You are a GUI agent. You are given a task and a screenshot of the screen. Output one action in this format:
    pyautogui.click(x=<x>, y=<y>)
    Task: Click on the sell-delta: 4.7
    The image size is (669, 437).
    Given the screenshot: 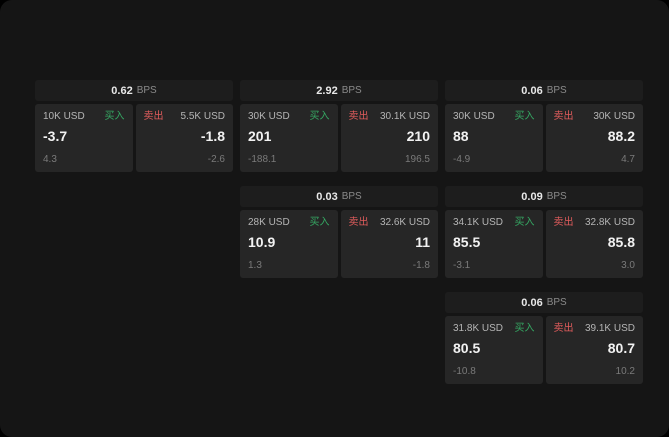 What is the action you would take?
    pyautogui.click(x=628, y=159)
    